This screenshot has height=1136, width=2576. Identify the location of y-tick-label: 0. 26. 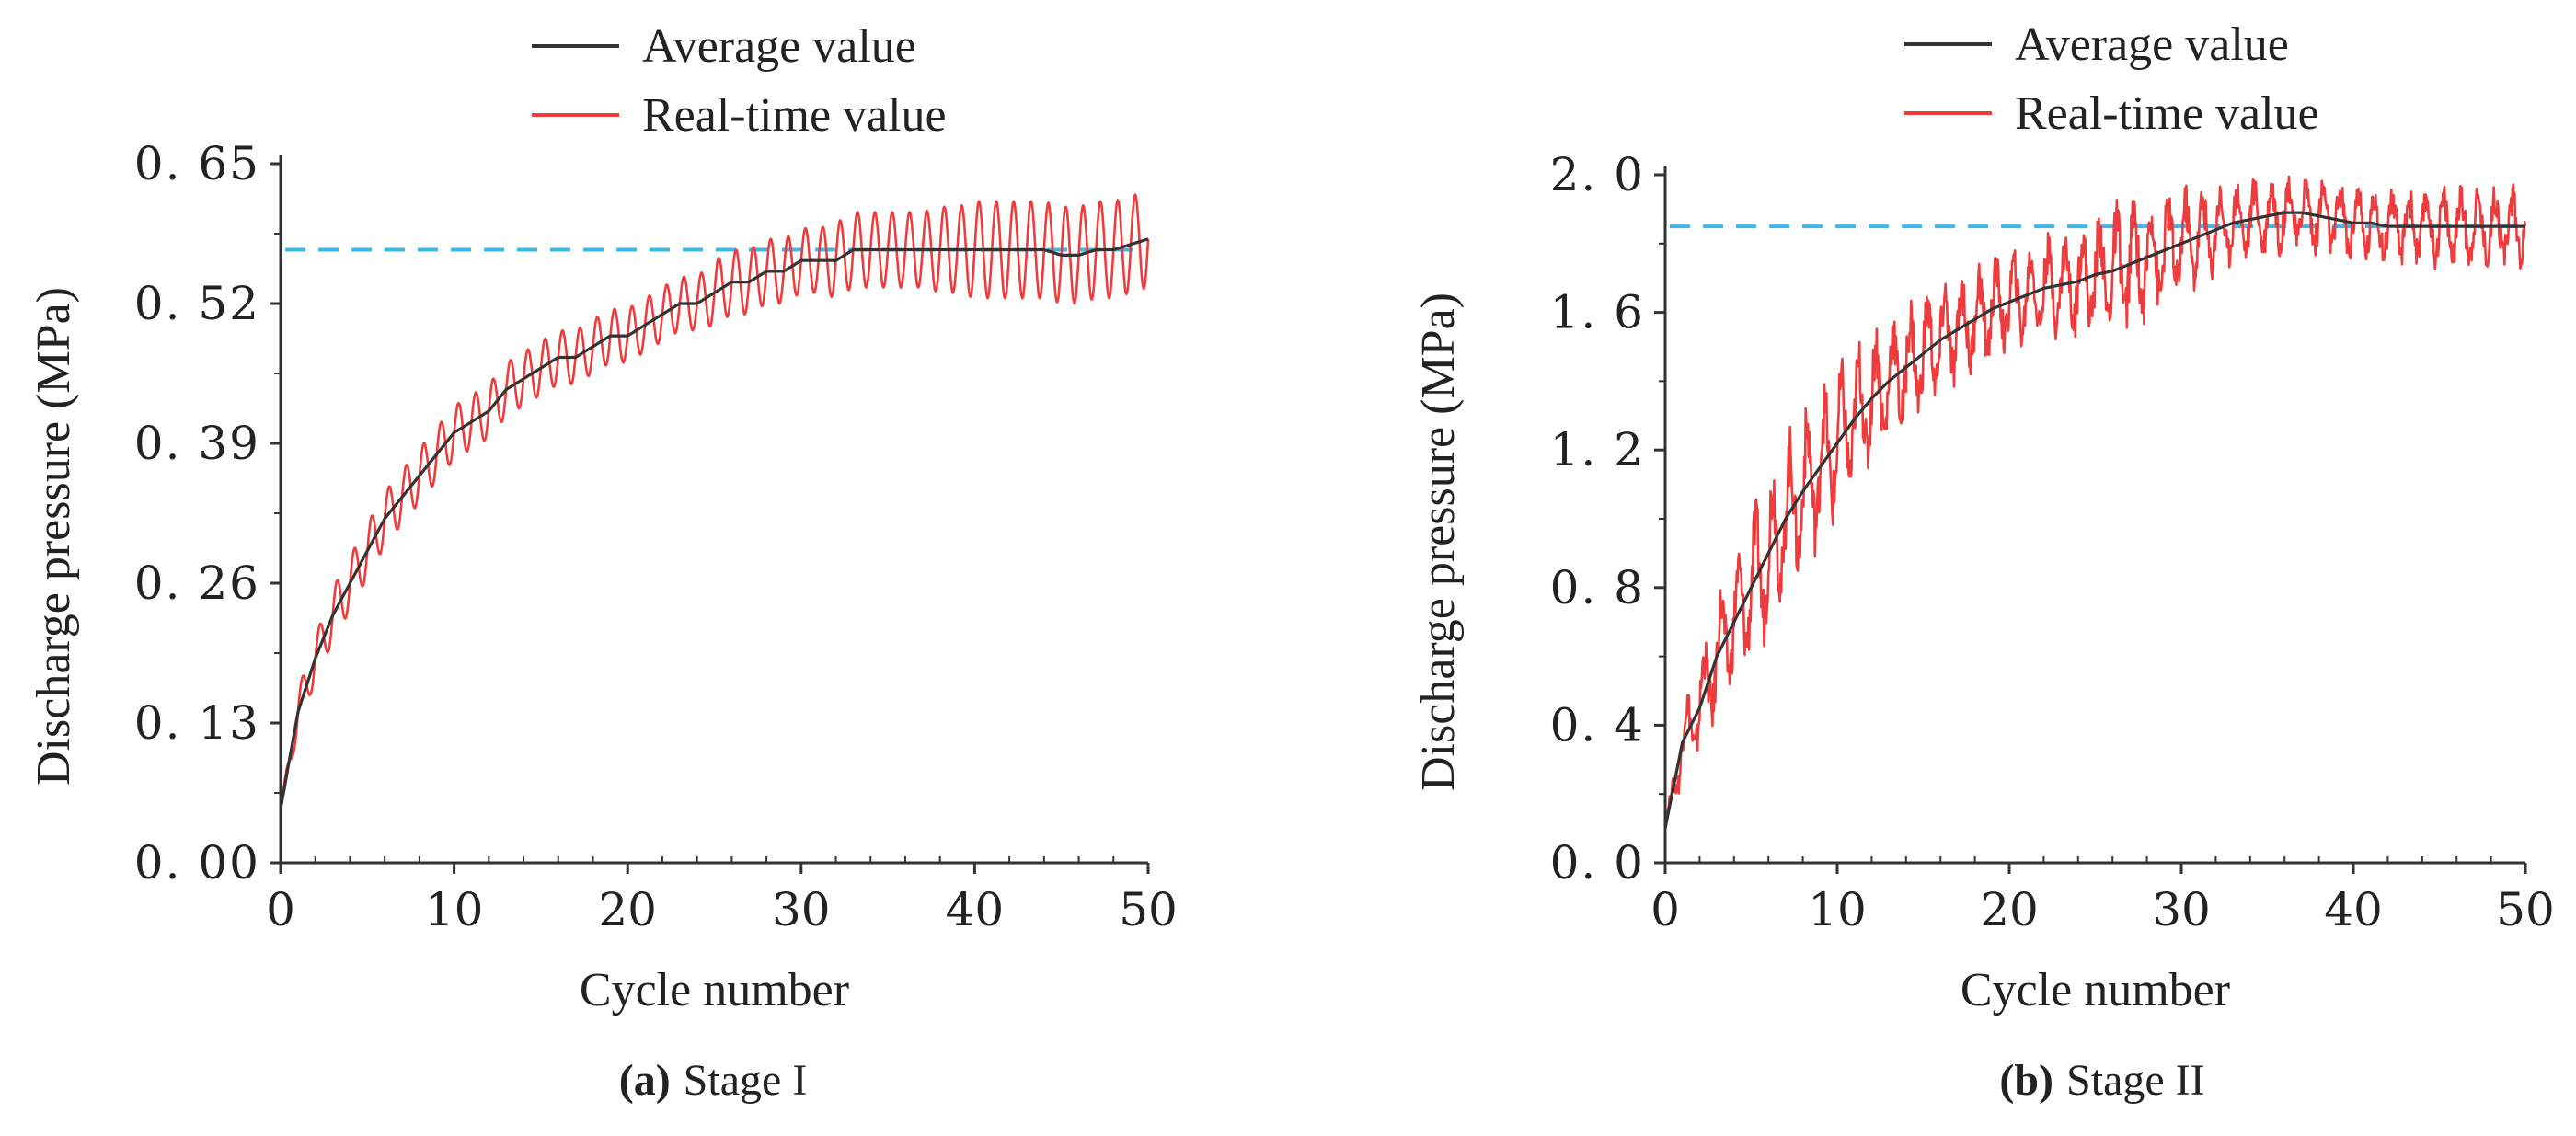
(197, 583).